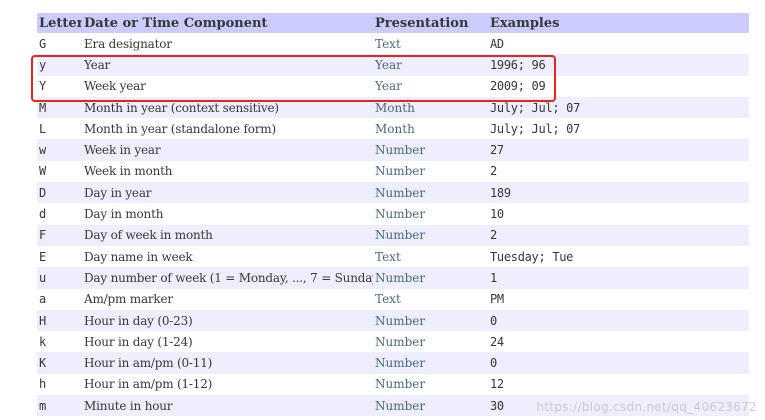 The height and width of the screenshot is (420, 765). What do you see at coordinates (59, 150) in the screenshot?
I see `pattern-letter-cell: w` at bounding box center [59, 150].